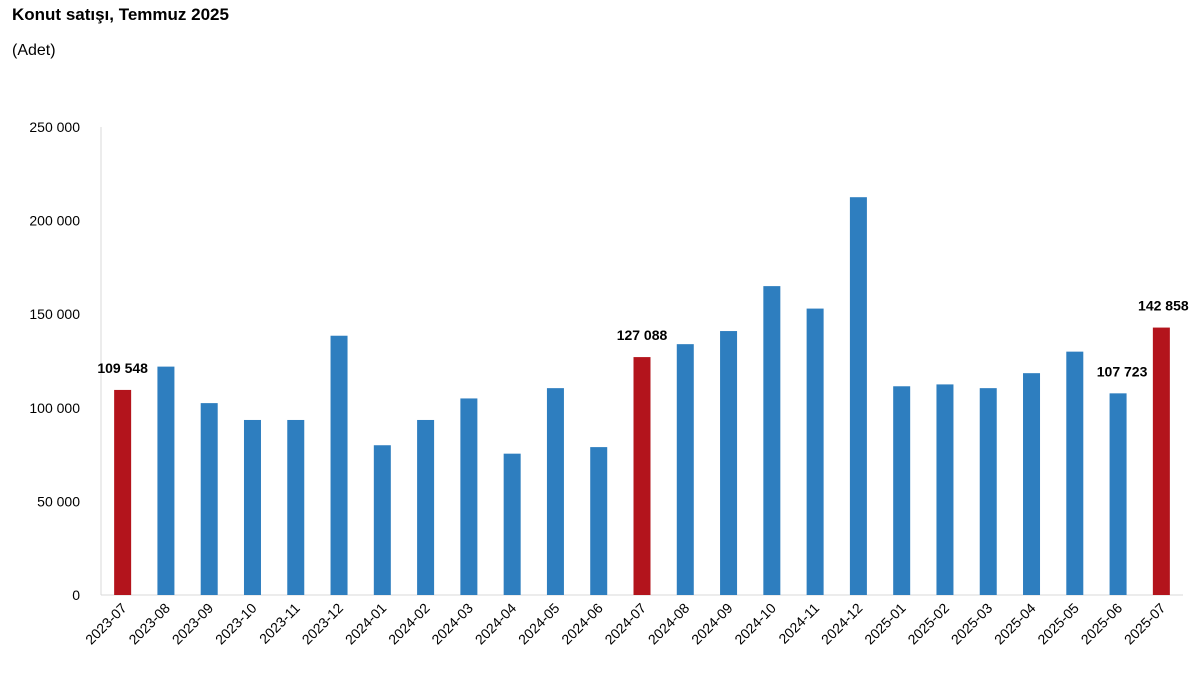 This screenshot has width=1200, height=675. What do you see at coordinates (323, 624) in the screenshot?
I see `x-tick-label: 2023-12` at bounding box center [323, 624].